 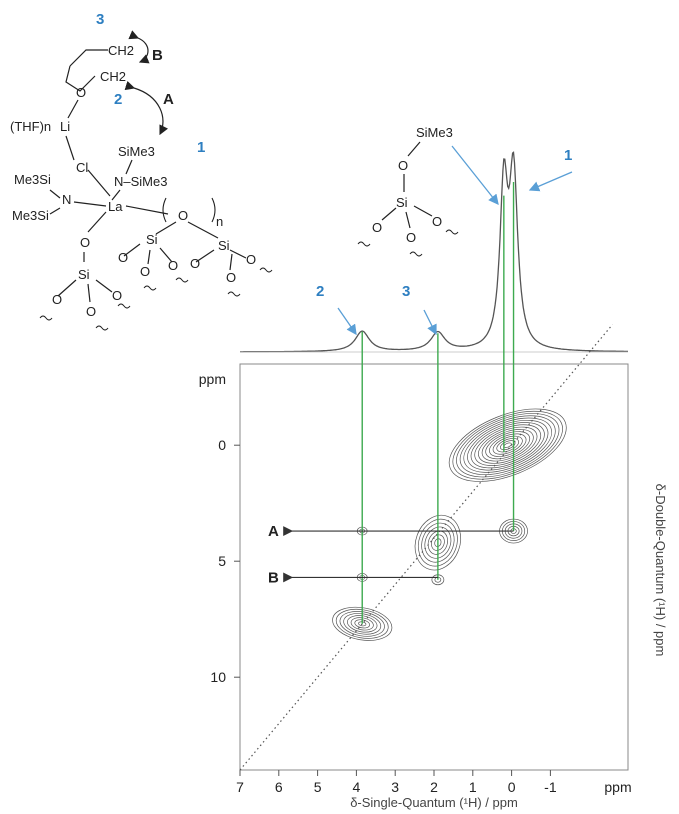 What do you see at coordinates (231, 277) in the screenshot?
I see `o-f: O` at bounding box center [231, 277].